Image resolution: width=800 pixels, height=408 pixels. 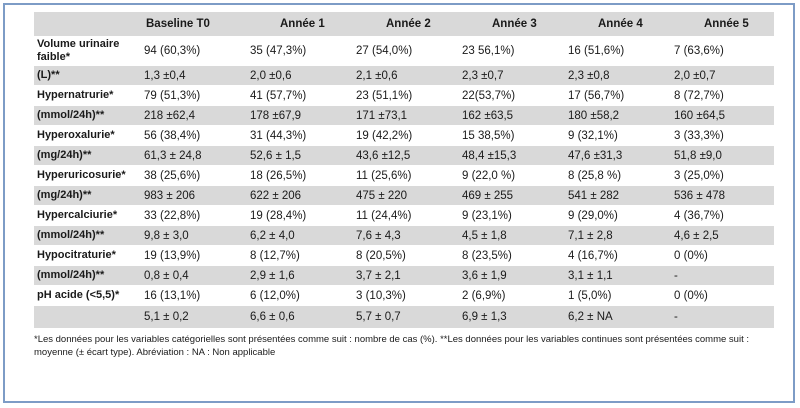 What do you see at coordinates (86, 295) in the screenshot?
I see `row-label: pH acide (<5,5)*` at bounding box center [86, 295].